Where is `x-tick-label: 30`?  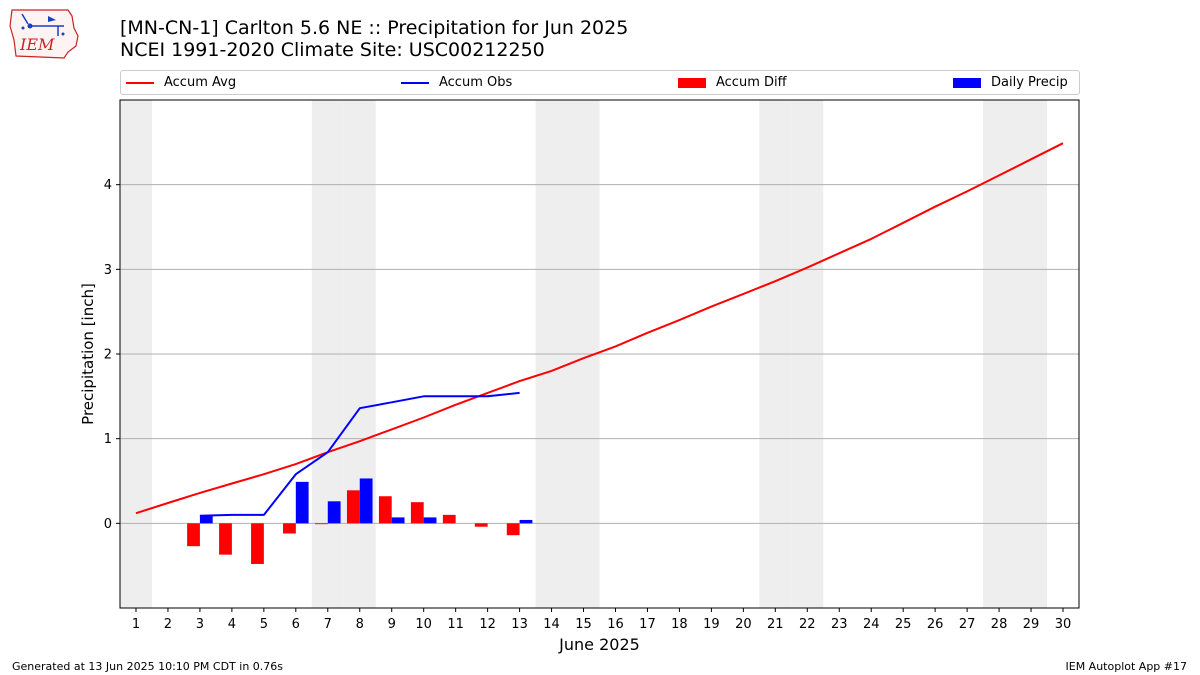
x-tick-label: 30 is located at coordinates (1063, 624).